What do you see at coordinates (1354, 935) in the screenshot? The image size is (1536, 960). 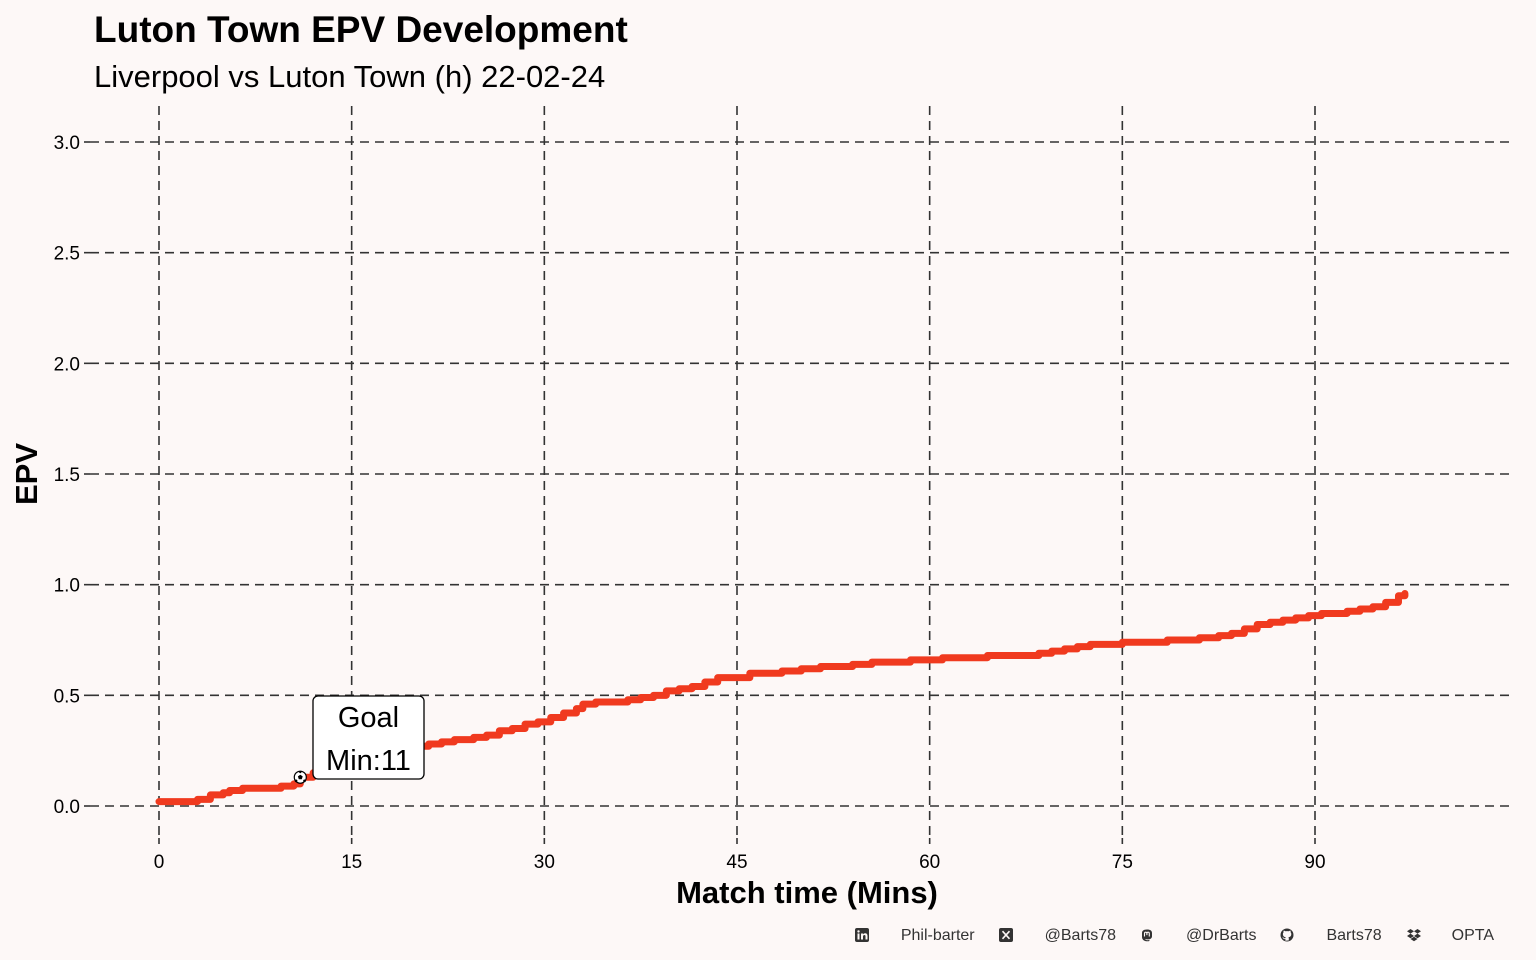 I see `credit-text: Barts78` at bounding box center [1354, 935].